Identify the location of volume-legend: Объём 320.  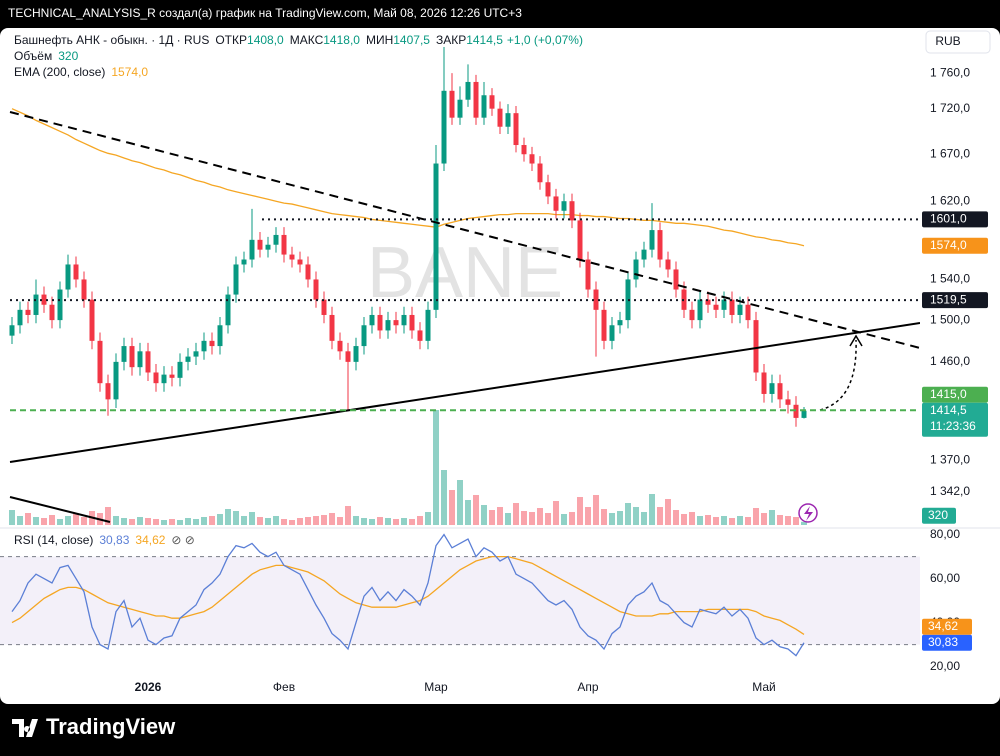
(46, 56).